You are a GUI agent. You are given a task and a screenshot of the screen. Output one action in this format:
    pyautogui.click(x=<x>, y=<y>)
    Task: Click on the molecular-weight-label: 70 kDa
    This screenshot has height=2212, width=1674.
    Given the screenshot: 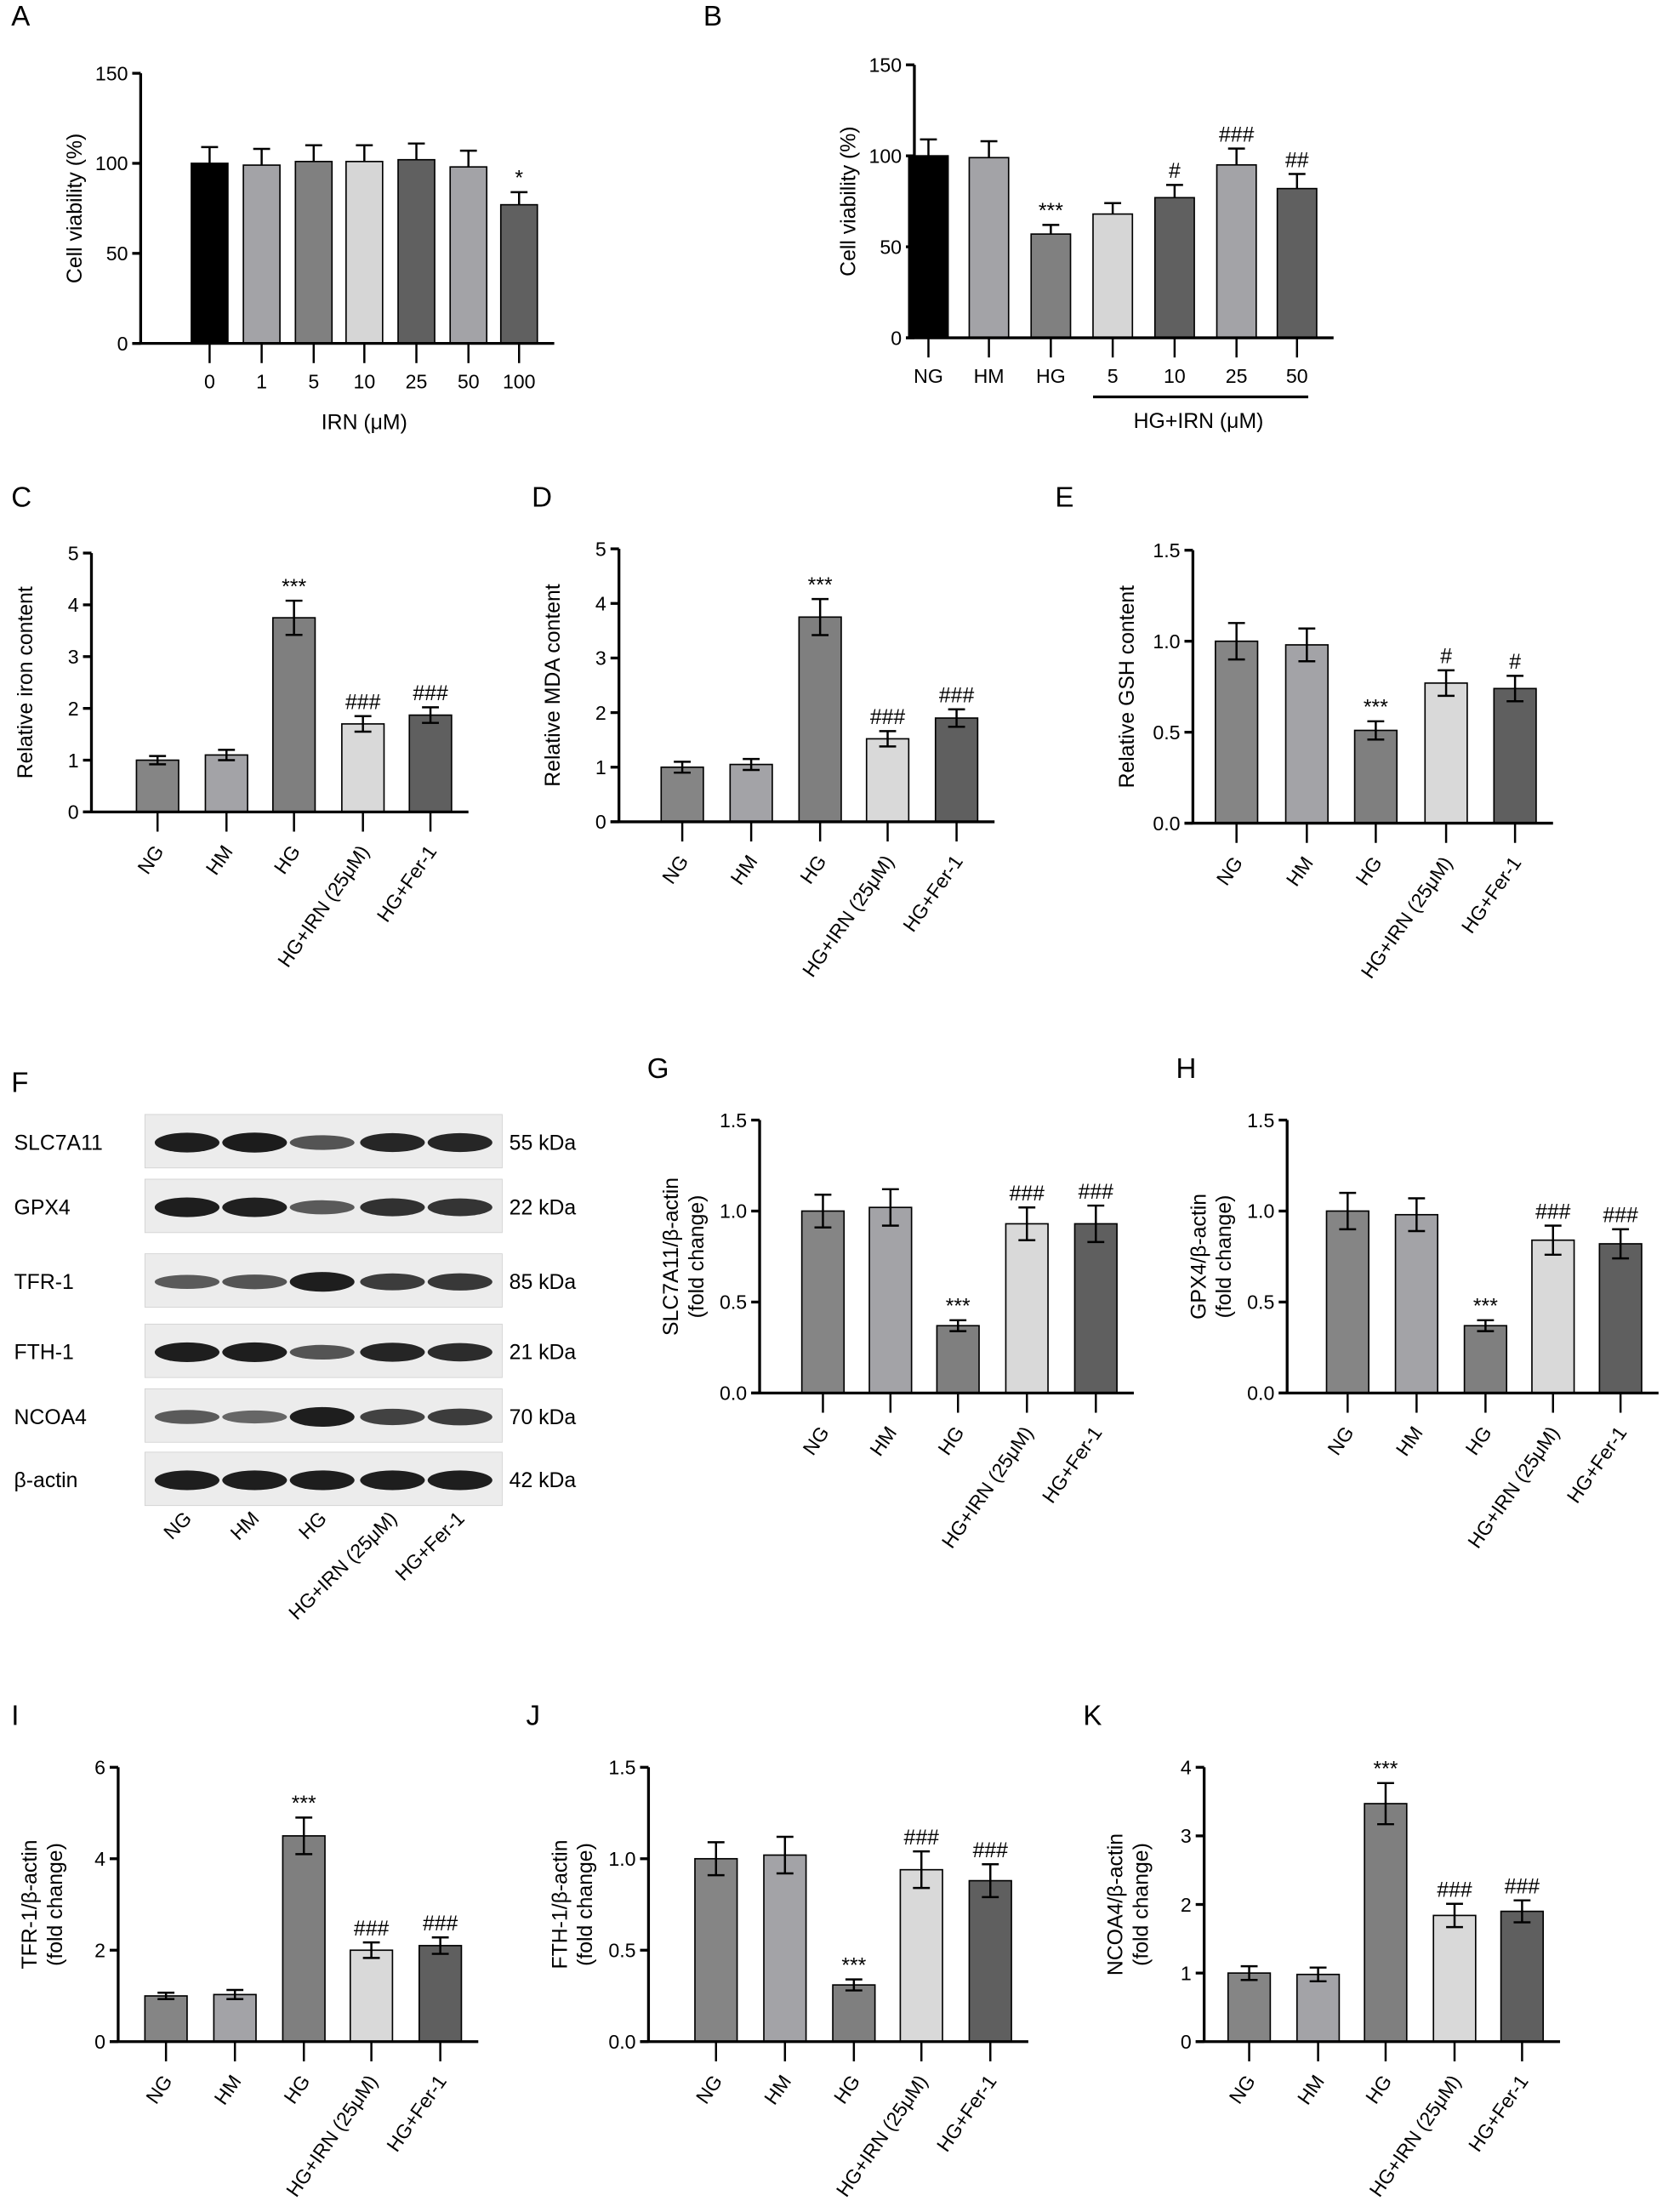 What is the action you would take?
    pyautogui.click(x=543, y=1417)
    